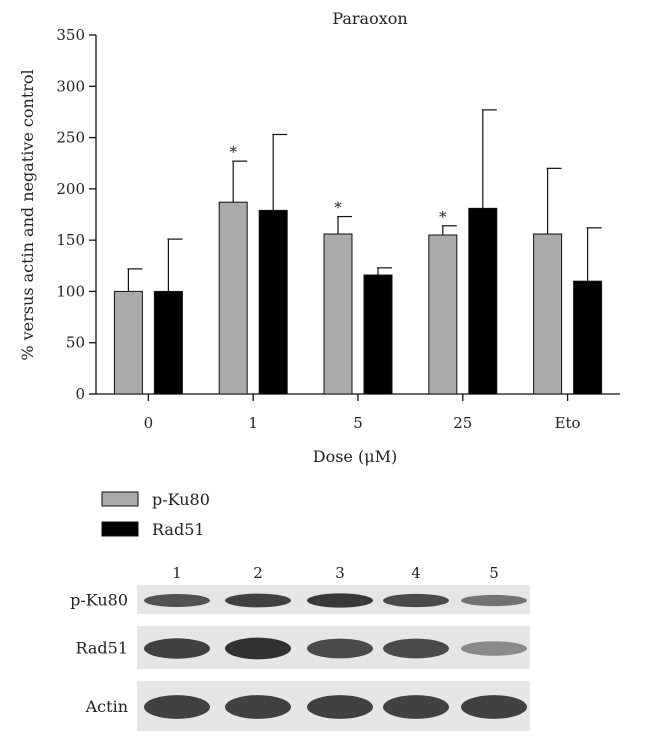 The height and width of the screenshot is (743, 654). What do you see at coordinates (155, 514) in the screenshot?
I see `legend: p-Ku80 Rad51` at bounding box center [155, 514].